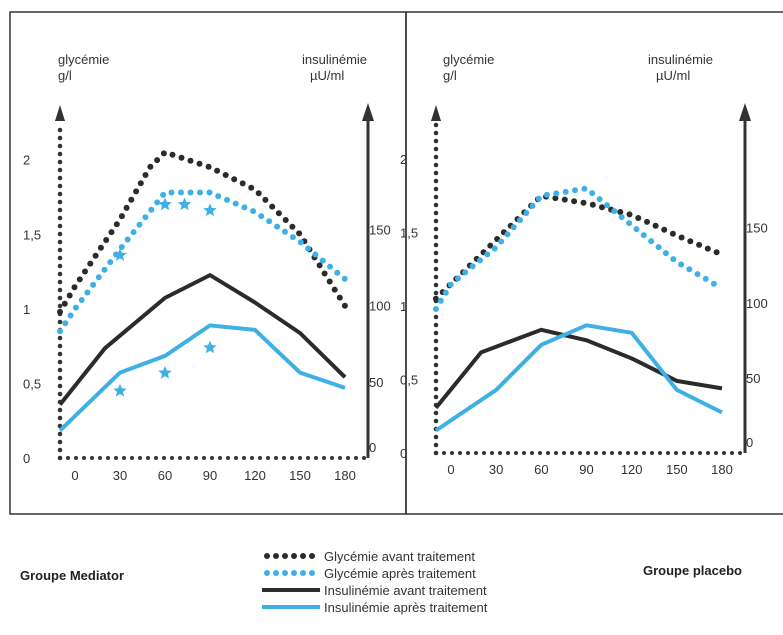  I want to click on legend-label: Insulinémie avant traitement, so click(405, 590).